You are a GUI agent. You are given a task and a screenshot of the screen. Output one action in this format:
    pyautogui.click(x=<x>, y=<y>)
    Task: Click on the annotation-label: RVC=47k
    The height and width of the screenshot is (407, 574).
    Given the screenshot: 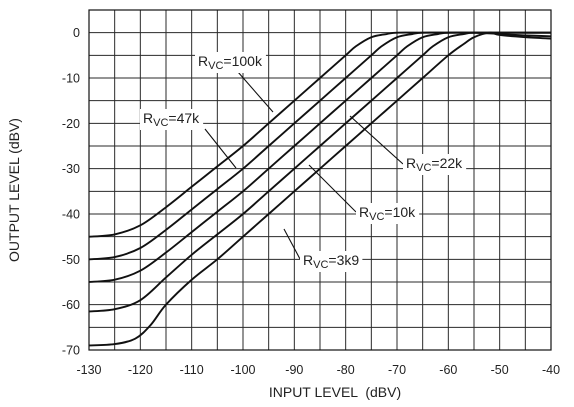 What is the action you would take?
    pyautogui.click(x=171, y=119)
    